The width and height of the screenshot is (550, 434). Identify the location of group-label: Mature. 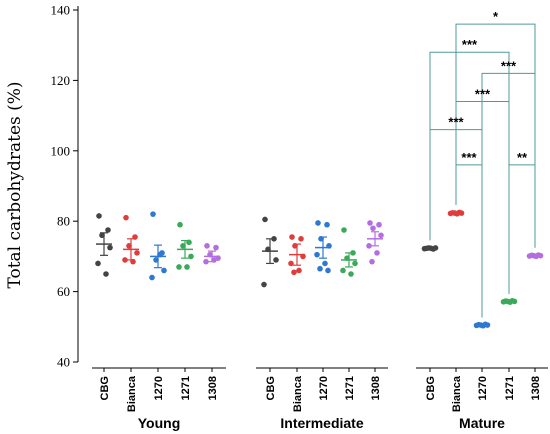
(482, 423).